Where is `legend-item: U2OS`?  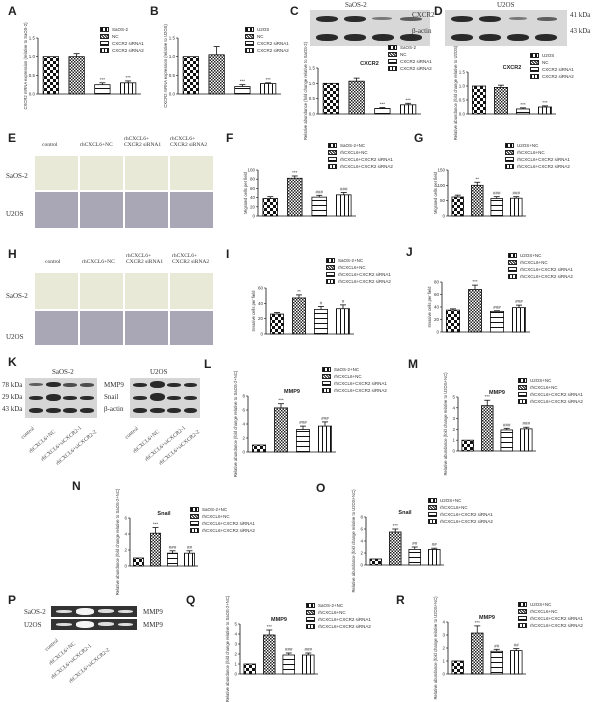 legend-item: U2OS is located at coordinates (267, 29).